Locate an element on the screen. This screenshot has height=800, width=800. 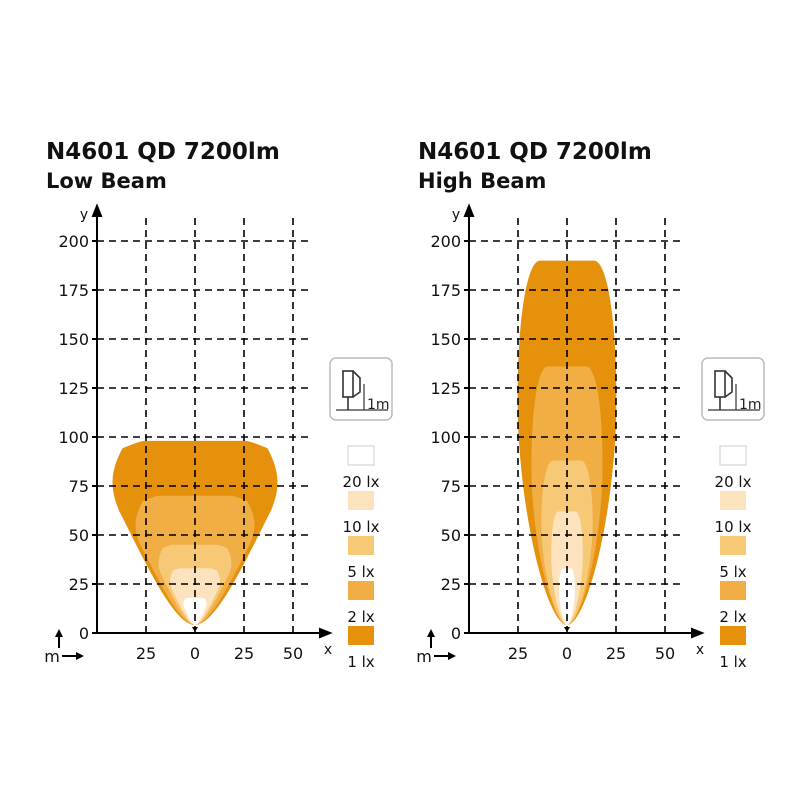
contour-20lx is located at coordinates (195, 611).